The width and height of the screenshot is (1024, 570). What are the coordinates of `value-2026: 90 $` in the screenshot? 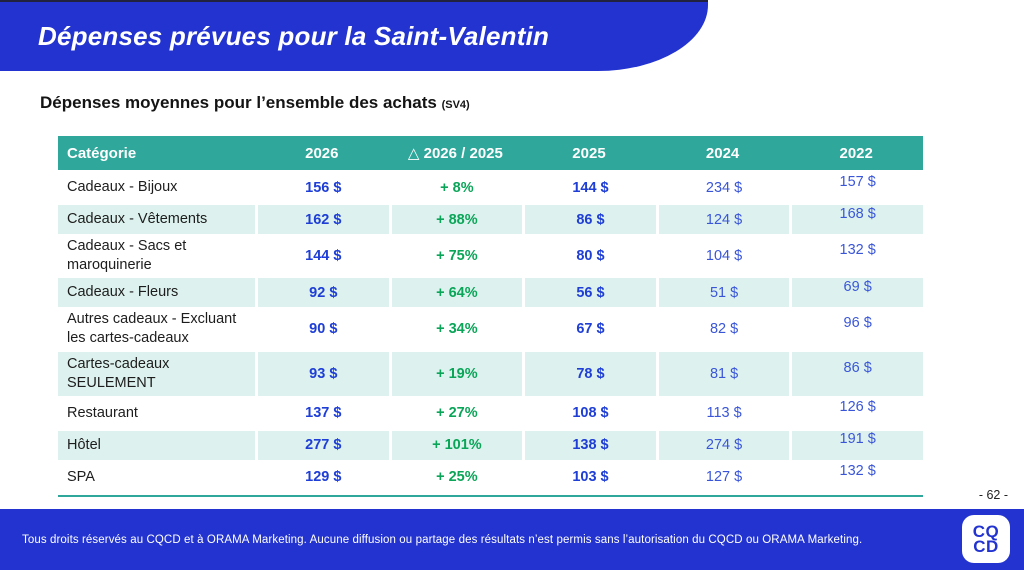 It's located at (323, 329).